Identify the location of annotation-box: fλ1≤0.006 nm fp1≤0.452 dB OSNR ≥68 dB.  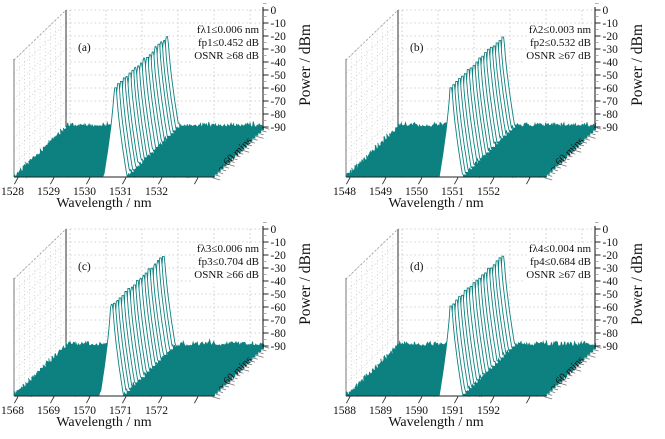
(226, 44).